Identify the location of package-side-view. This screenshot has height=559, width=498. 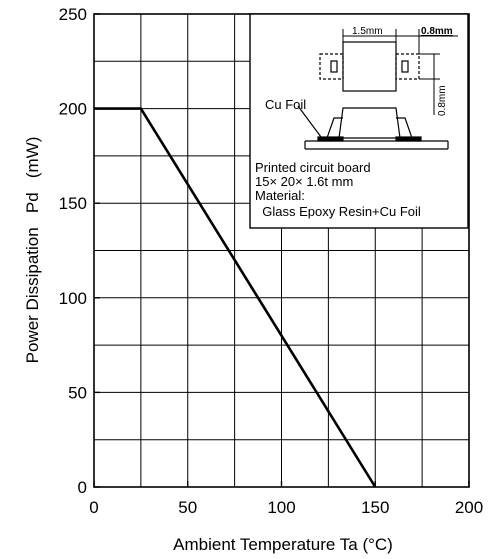
(373, 127).